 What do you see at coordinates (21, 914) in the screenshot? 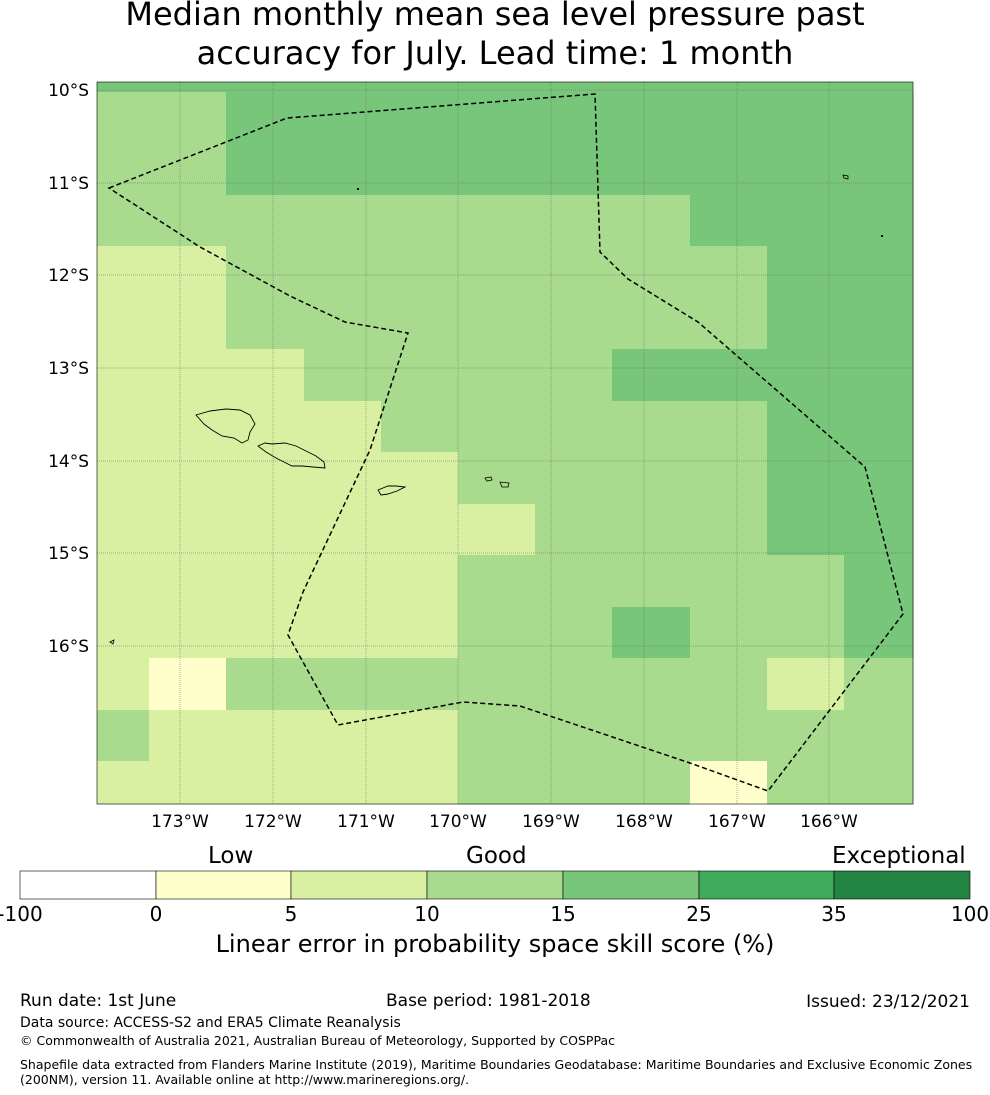
I see `colorbar-tick: -100` at bounding box center [21, 914].